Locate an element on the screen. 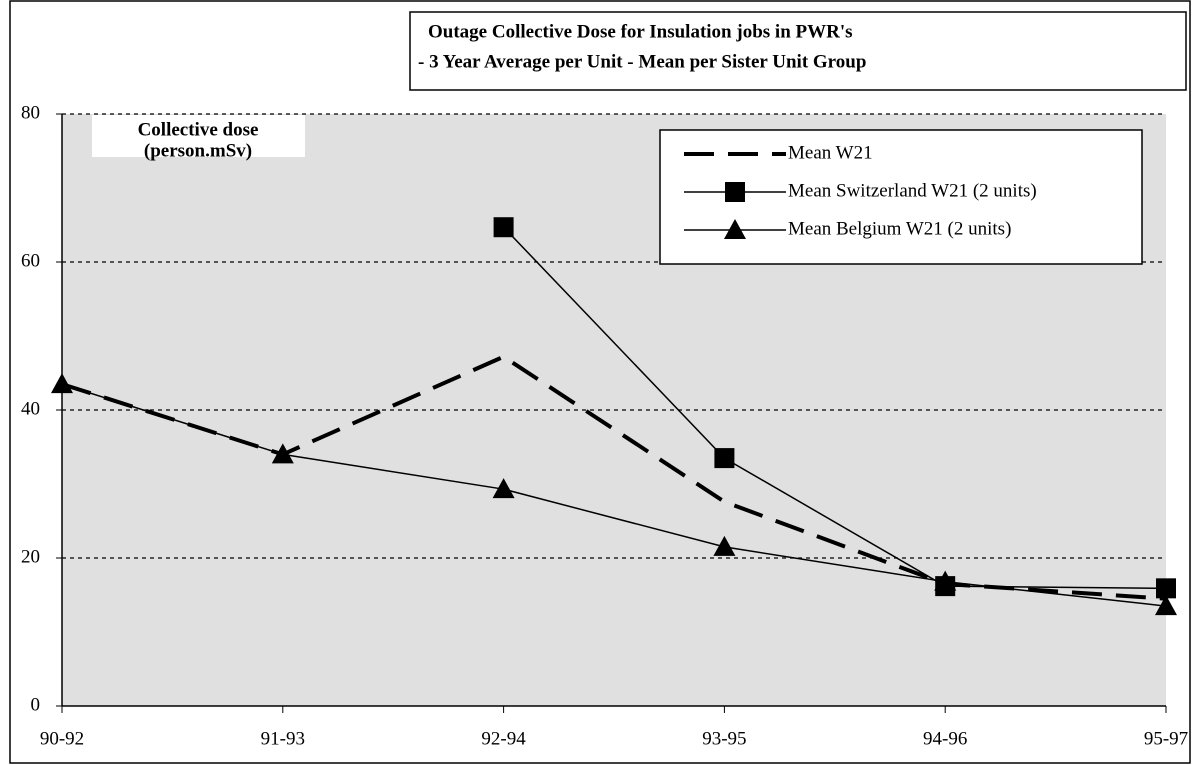 Image resolution: width=1198 pixels, height=765 pixels. x-tick-label: 92-94 is located at coordinates (503, 738).